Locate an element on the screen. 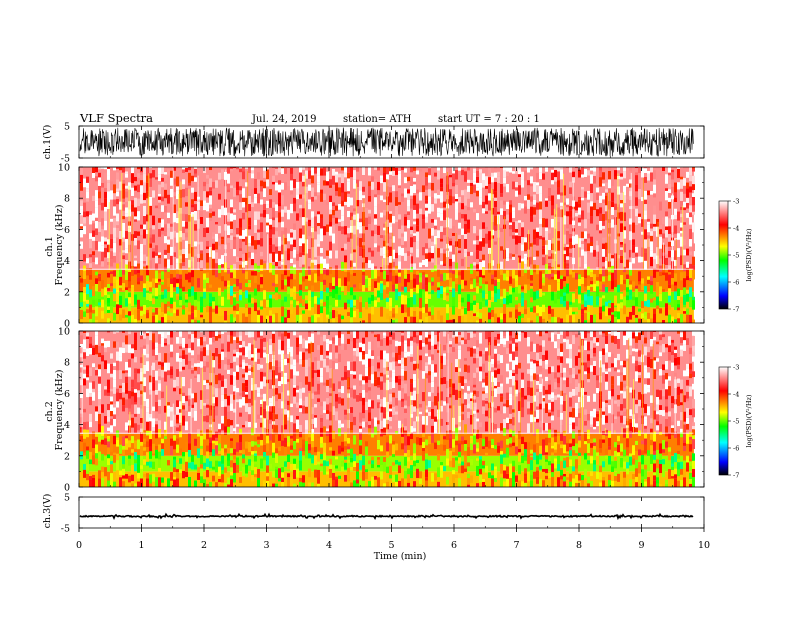 The width and height of the screenshot is (792, 617). header-date: Jul. 24, 2019 is located at coordinates (284, 119).